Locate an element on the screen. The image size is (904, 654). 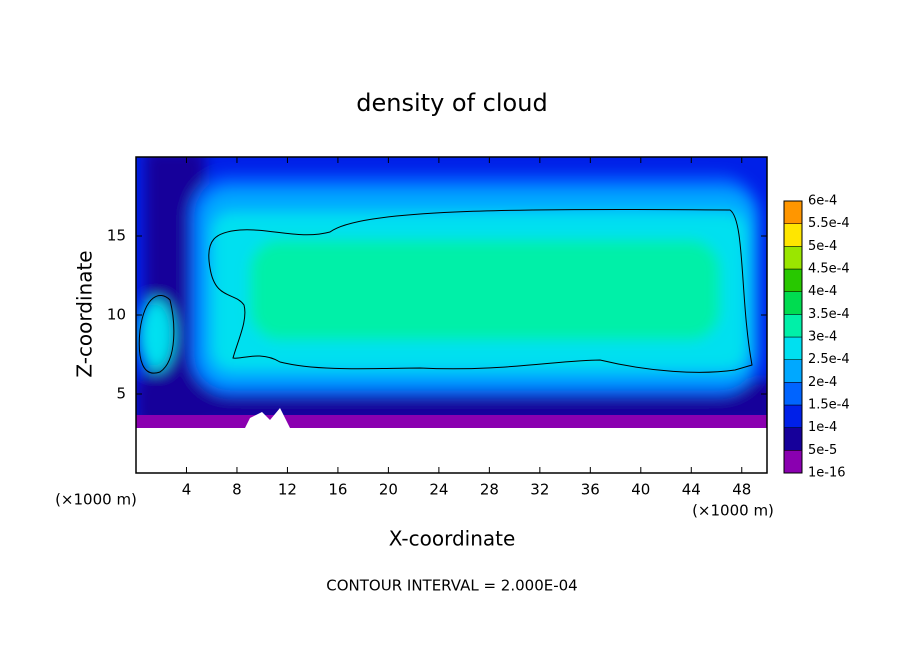
colorbar-label: 5e-4 is located at coordinates (822, 246).